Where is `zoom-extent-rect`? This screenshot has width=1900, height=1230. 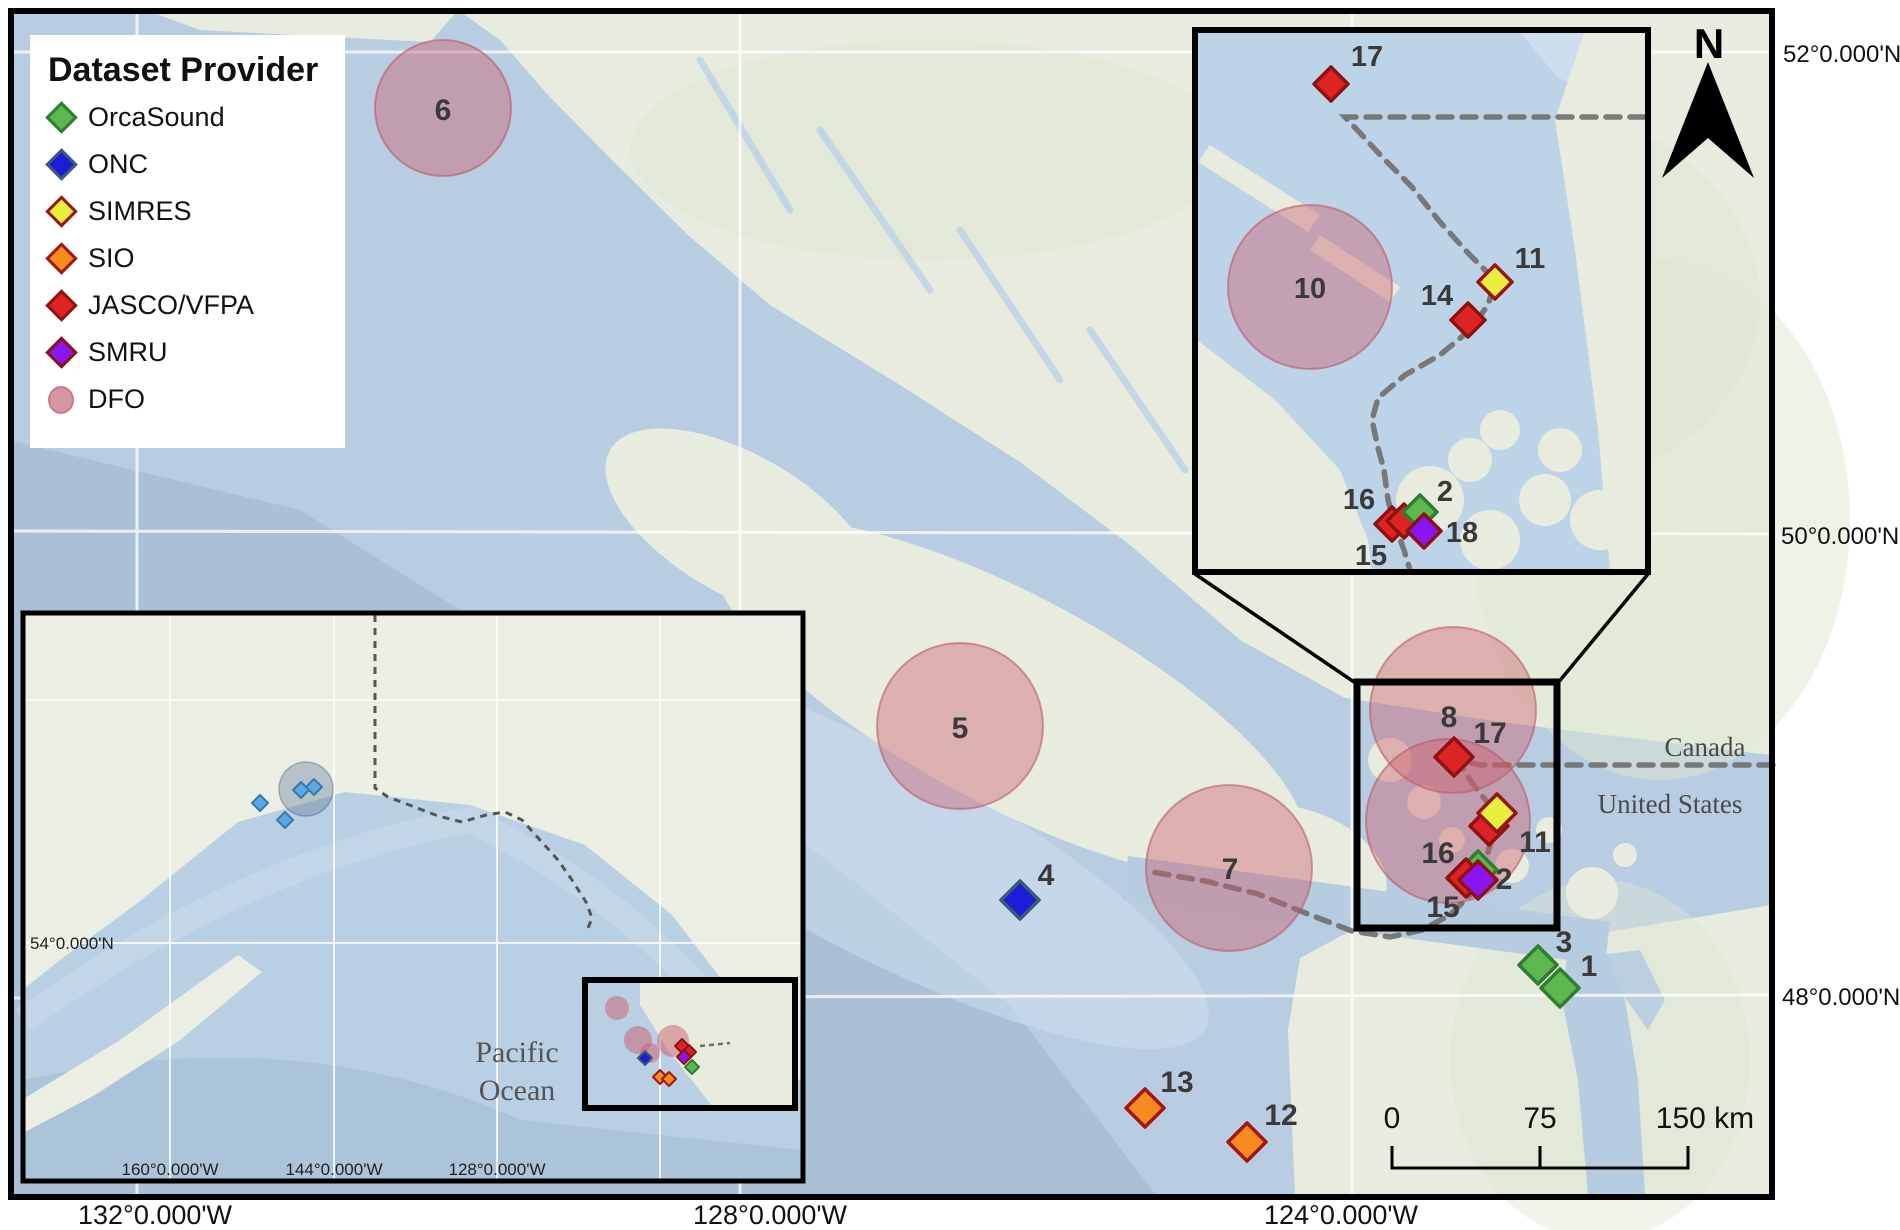
zoom-extent-rect is located at coordinates (1457, 805).